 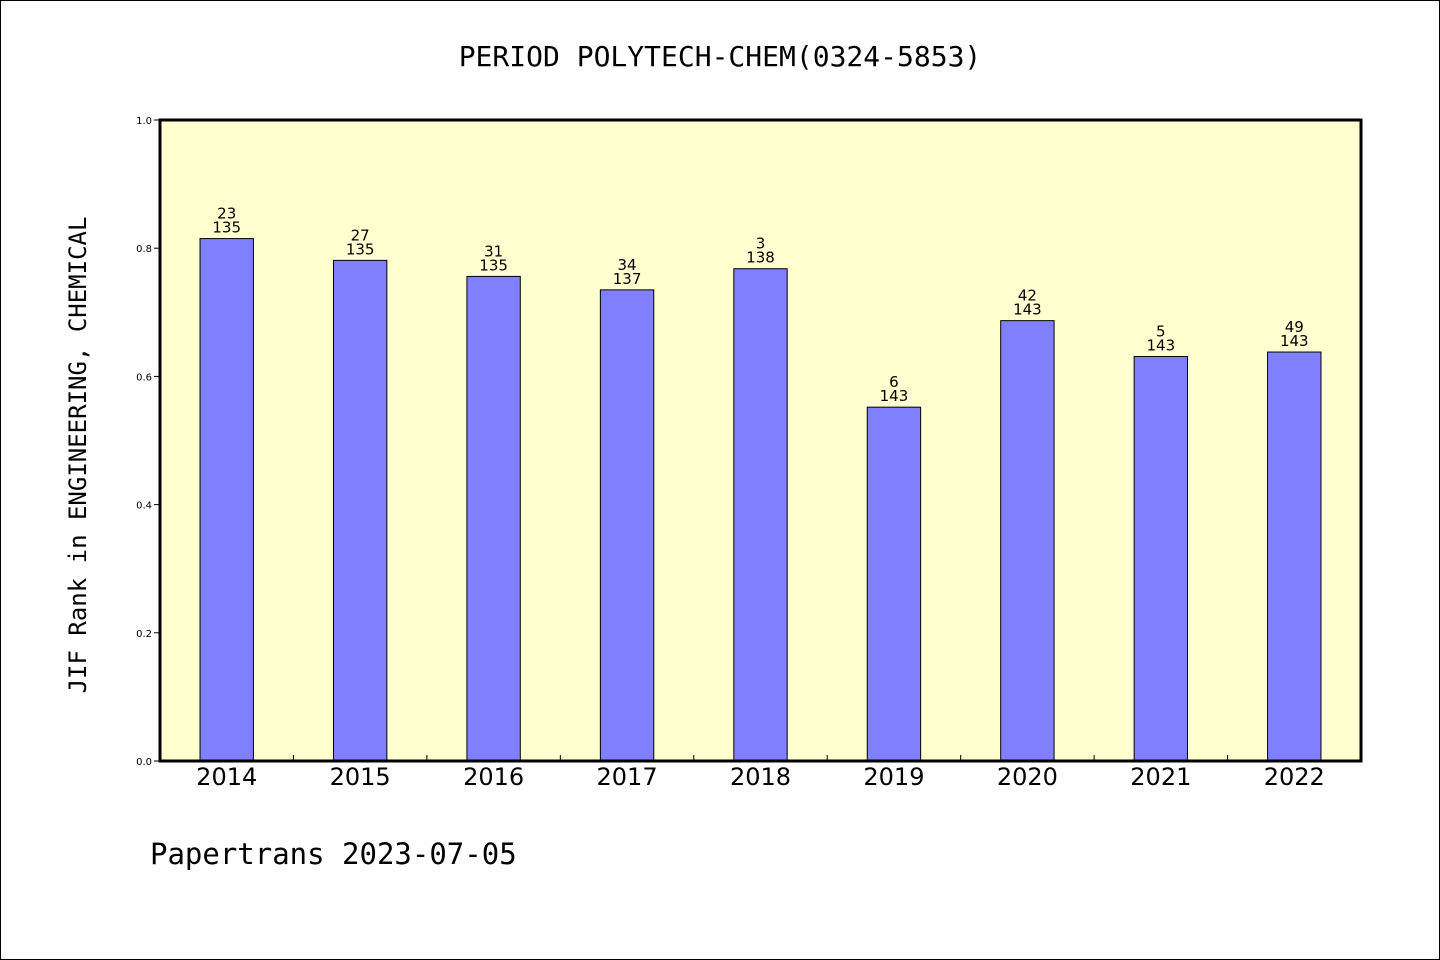 What do you see at coordinates (1294, 777) in the screenshot?
I see `x-tick-label: 2022` at bounding box center [1294, 777].